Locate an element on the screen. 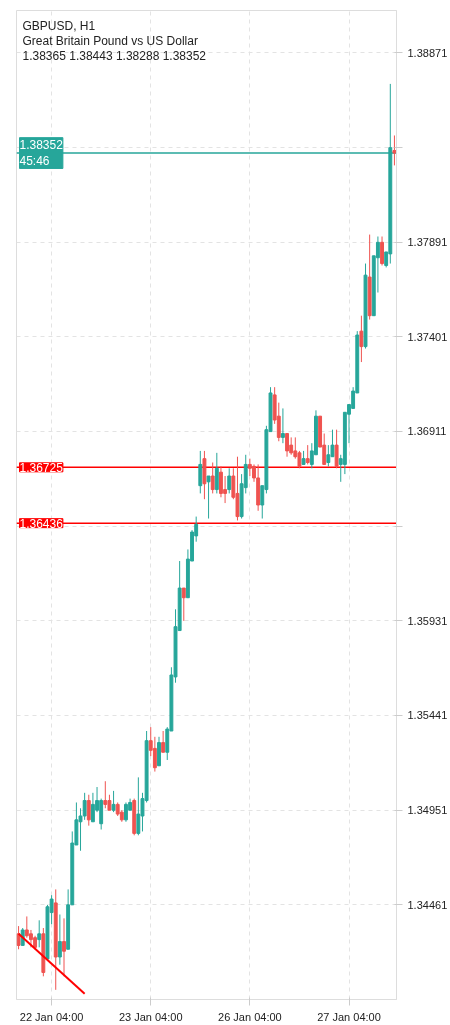  y-tick-label: 1.34951 is located at coordinates (427, 810).